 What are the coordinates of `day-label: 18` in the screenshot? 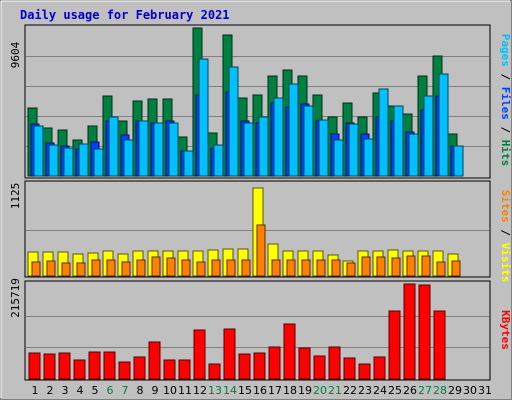 It's located at (290, 390).